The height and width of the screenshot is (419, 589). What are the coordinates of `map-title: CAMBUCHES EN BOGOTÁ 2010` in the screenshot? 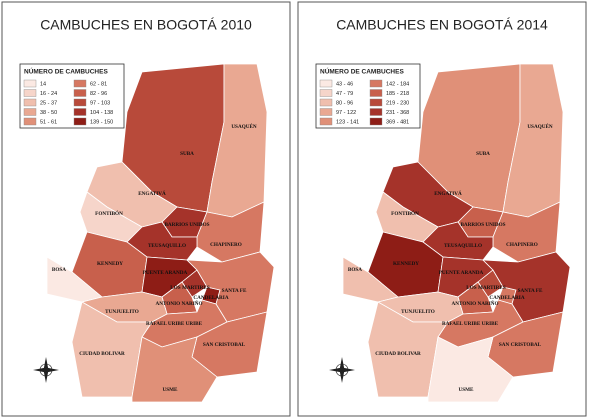 It's located at (146, 25).